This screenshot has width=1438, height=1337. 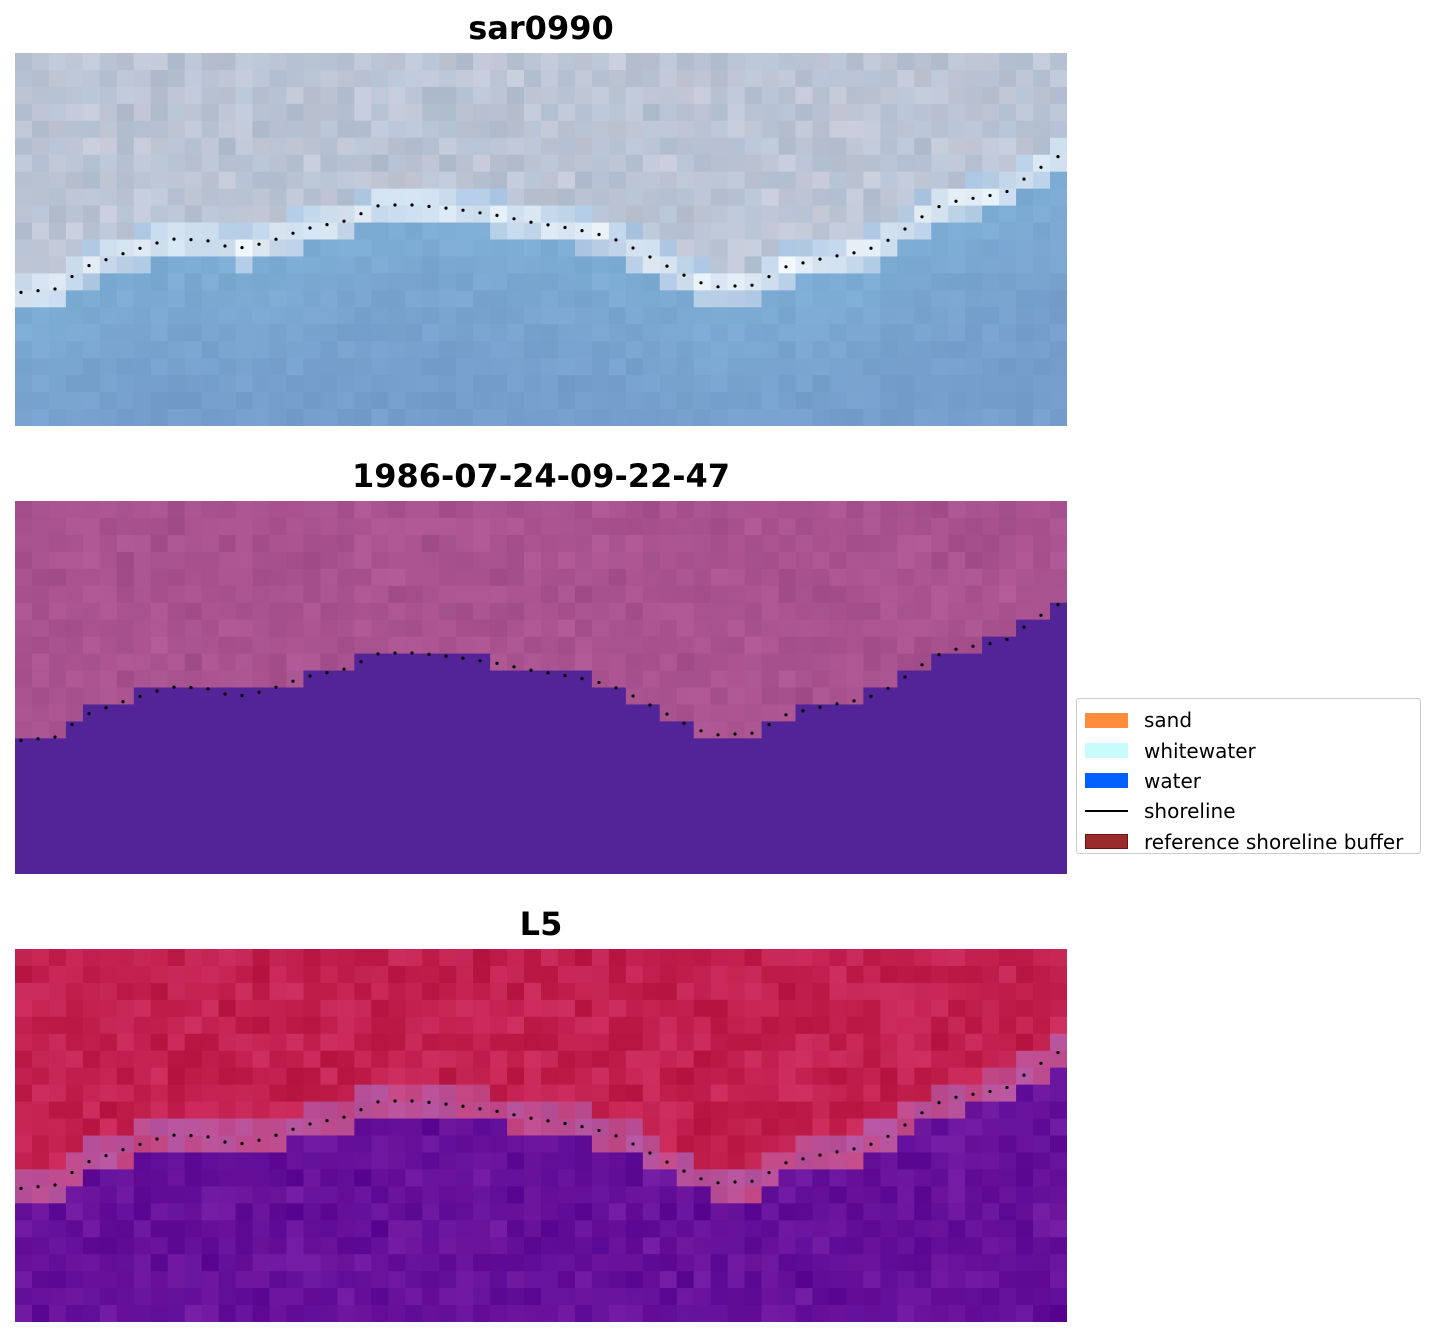 What do you see at coordinates (1106, 842) in the screenshot?
I see `buffer-swatch` at bounding box center [1106, 842].